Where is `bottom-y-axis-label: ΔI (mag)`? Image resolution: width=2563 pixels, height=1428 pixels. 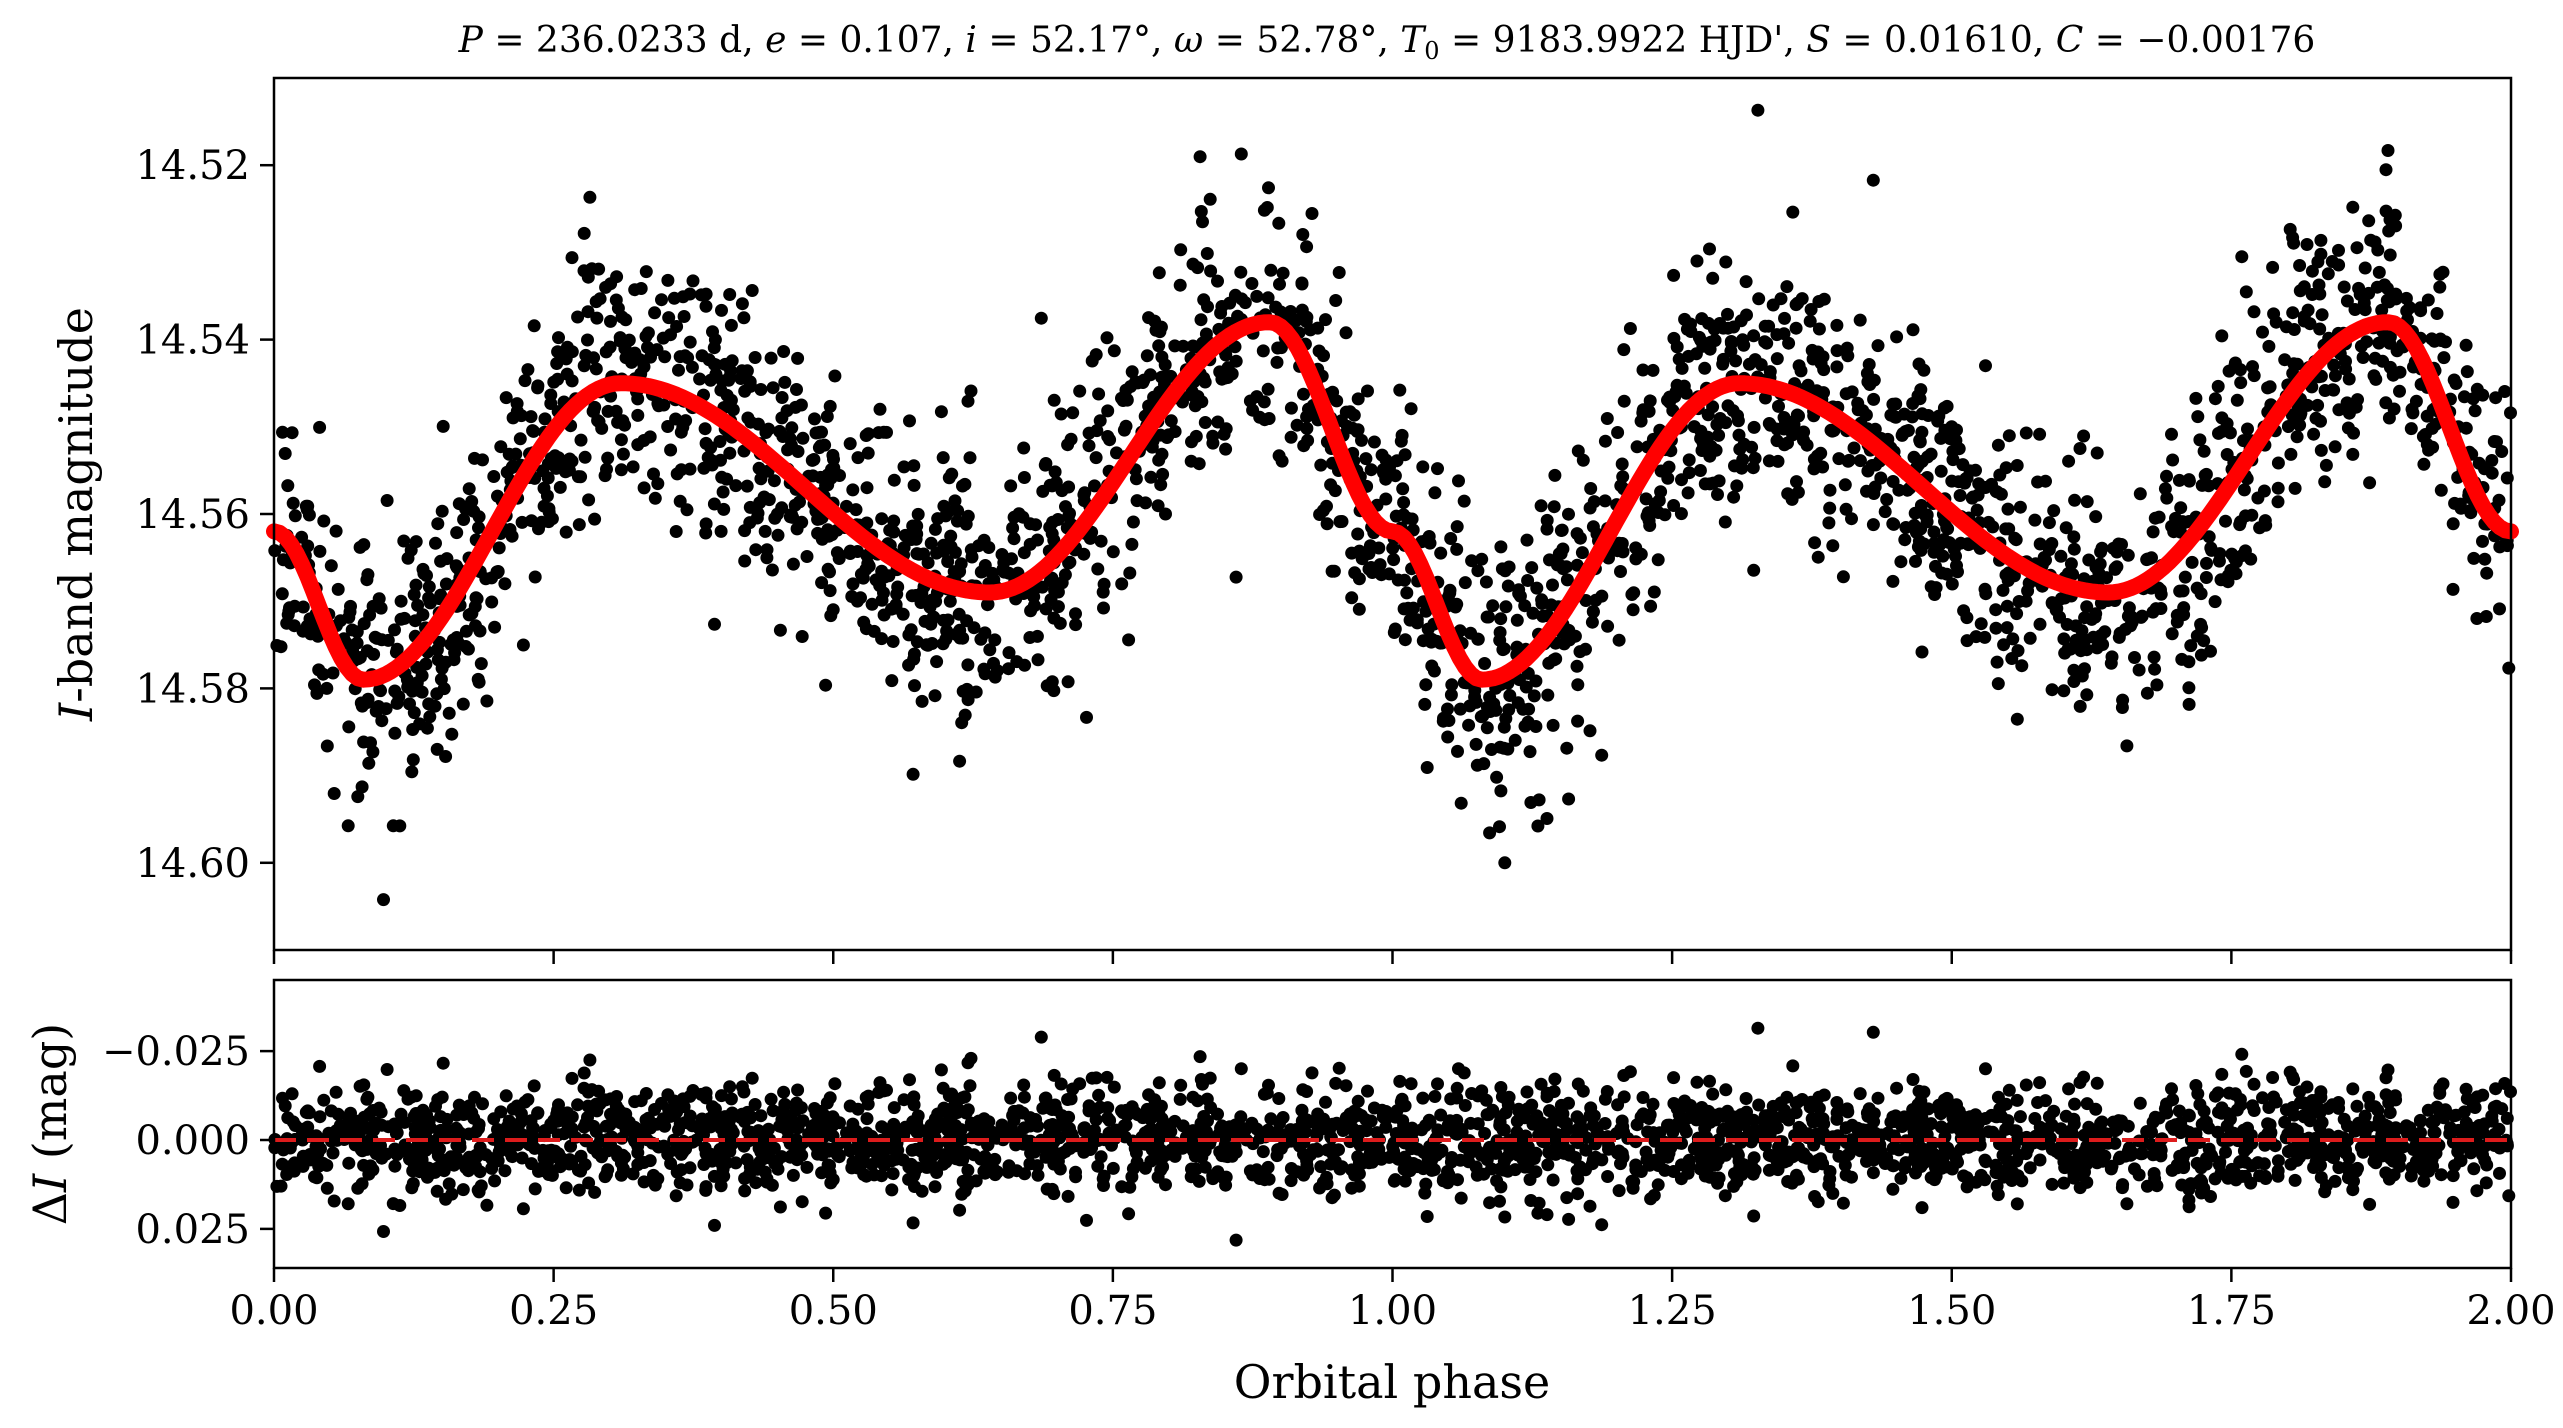
bottom-y-axis-label: ΔI (mag) is located at coordinates (50, 1124).